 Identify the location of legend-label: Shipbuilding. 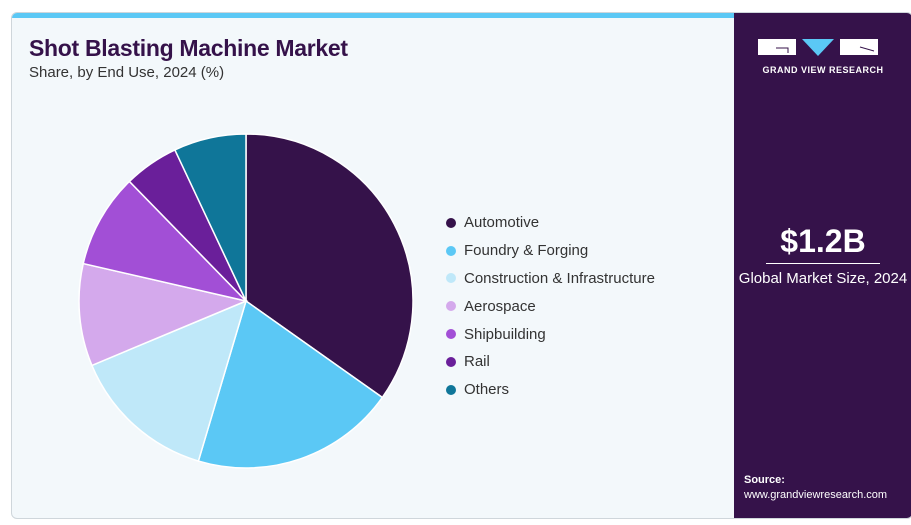
(505, 334).